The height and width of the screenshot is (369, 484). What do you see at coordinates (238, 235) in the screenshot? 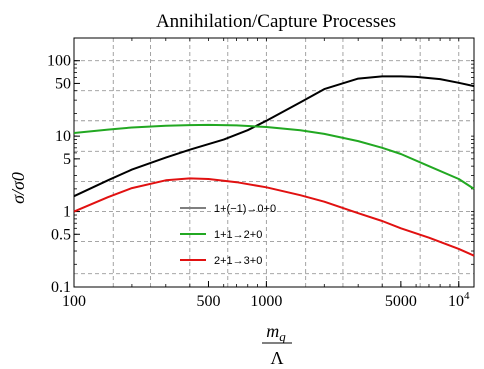
I see `legend-label: 1+1→2+0` at bounding box center [238, 235].